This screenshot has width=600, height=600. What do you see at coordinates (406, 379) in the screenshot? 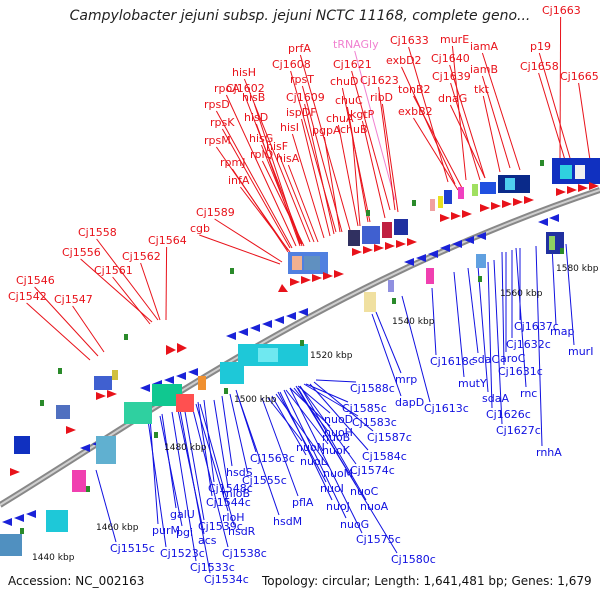
I see `gene-label-mrp: mrp` at bounding box center [406, 379].